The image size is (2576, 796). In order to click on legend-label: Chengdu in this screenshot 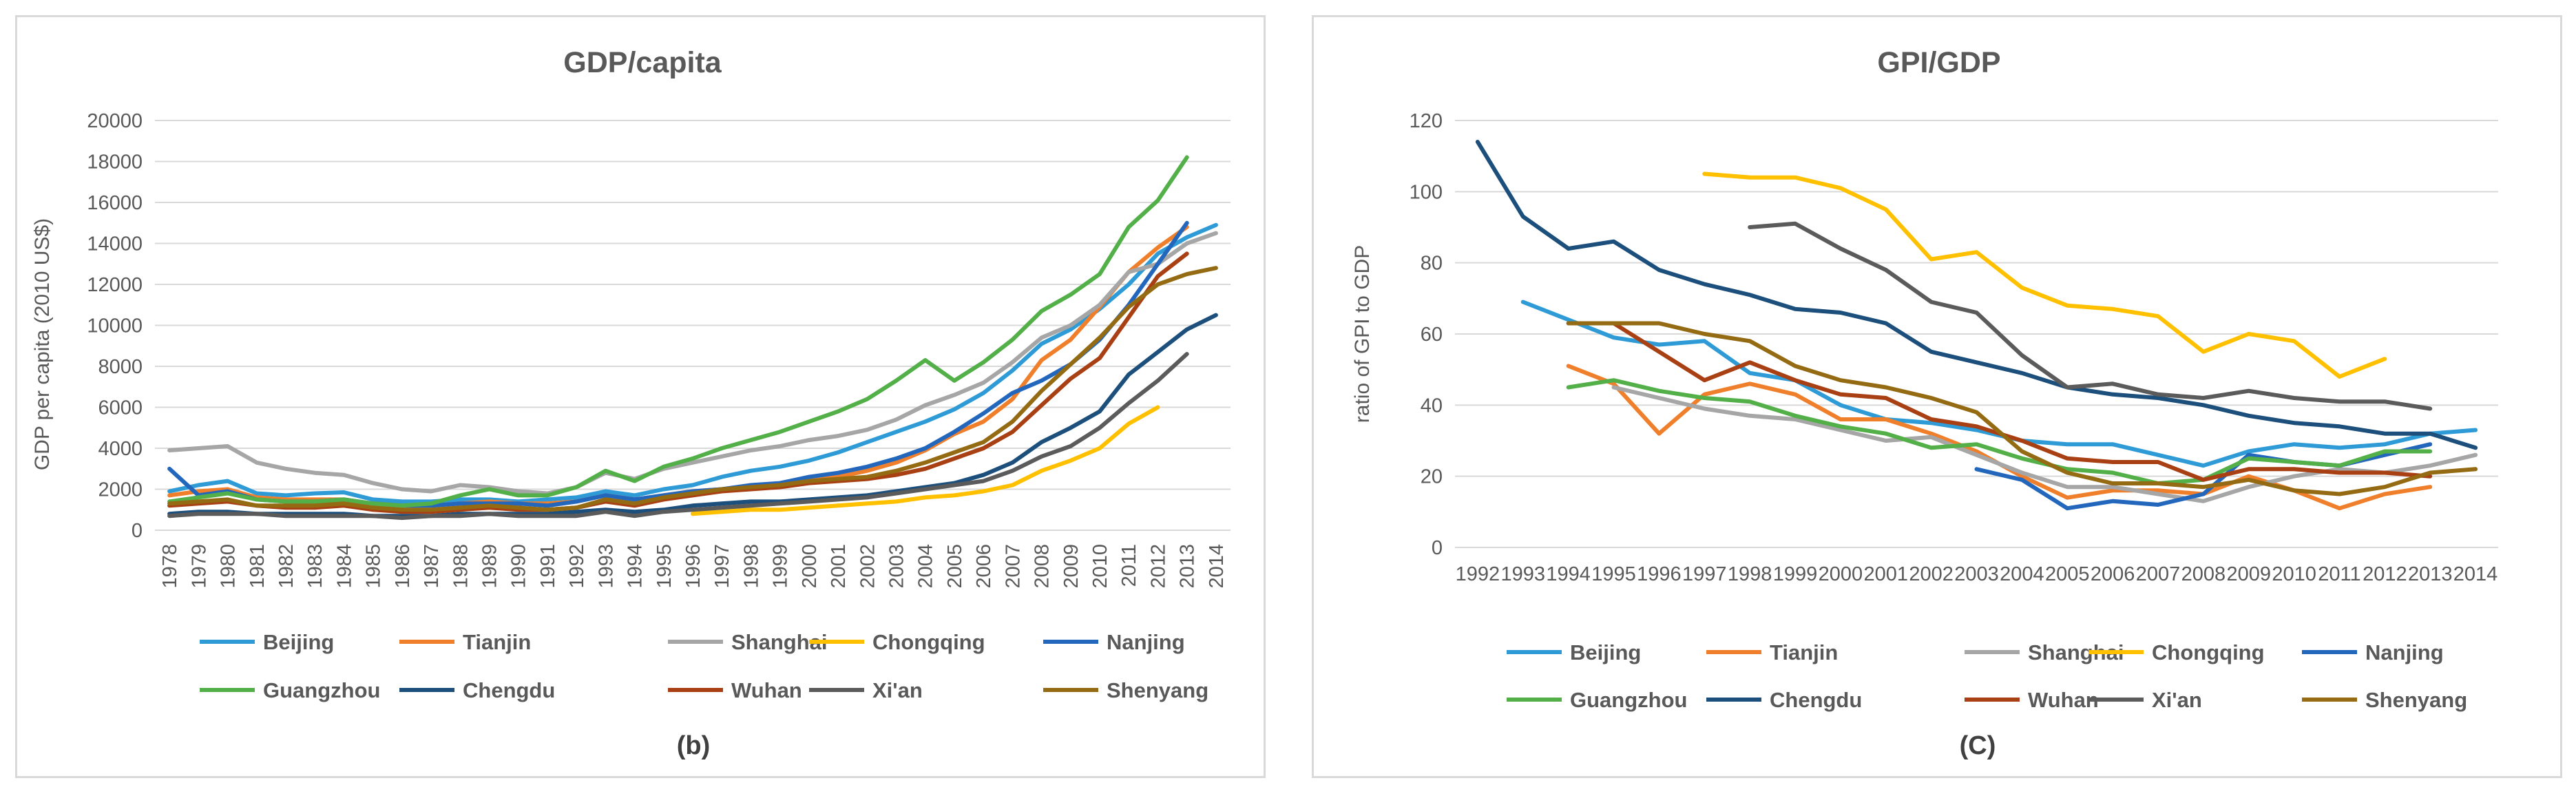, I will do `click(1816, 700)`.